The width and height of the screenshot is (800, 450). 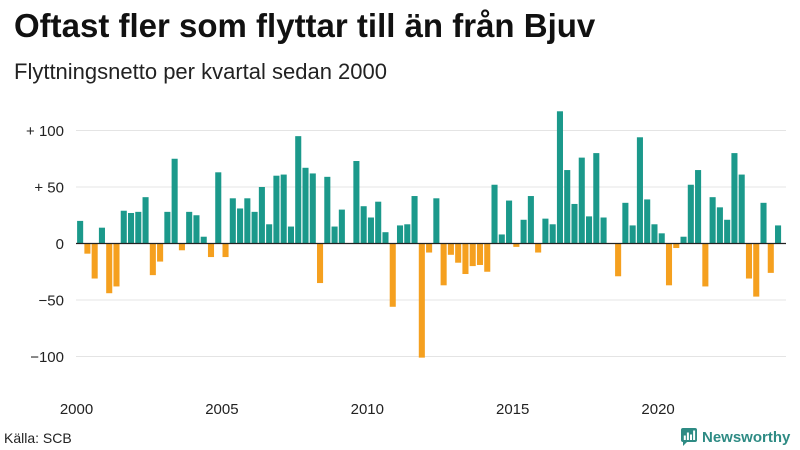 What do you see at coordinates (690, 214) in the screenshot?
I see `bar-2021-q1` at bounding box center [690, 214].